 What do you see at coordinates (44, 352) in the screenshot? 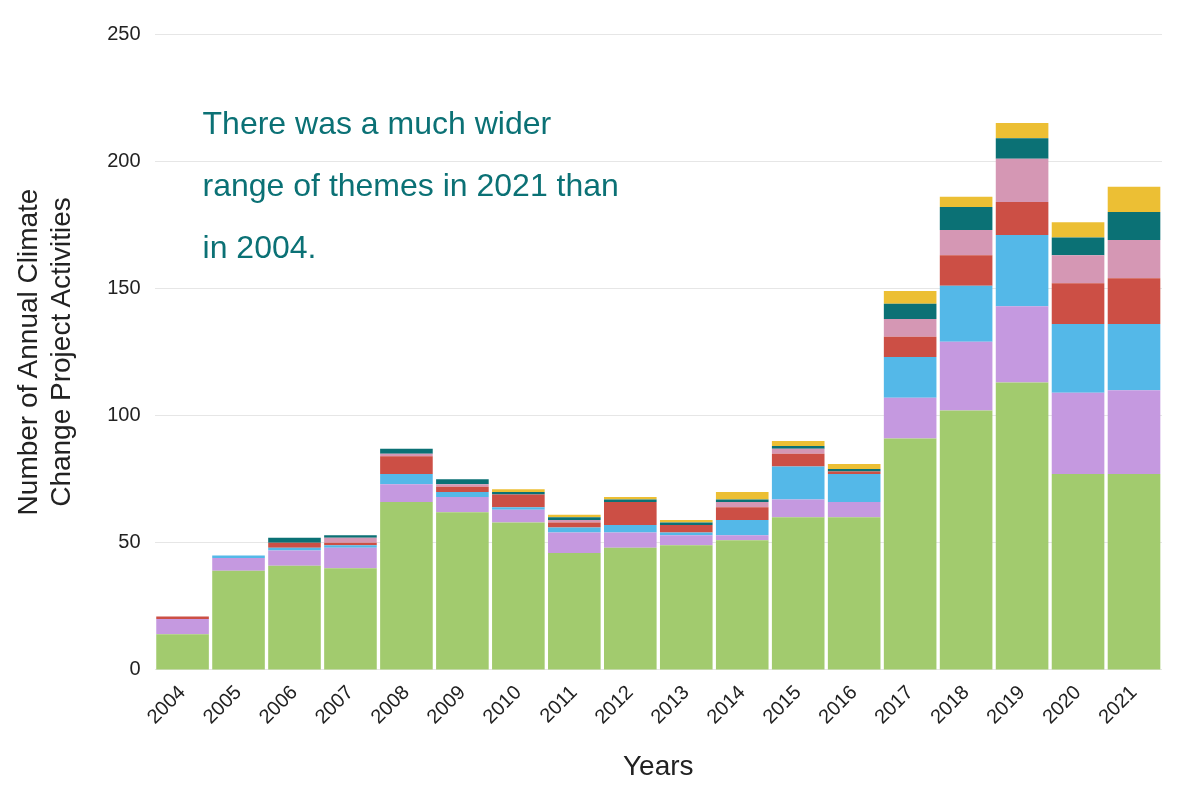
I see `y-axis-title: Number of Annual Climate Change Project Activities` at bounding box center [44, 352].